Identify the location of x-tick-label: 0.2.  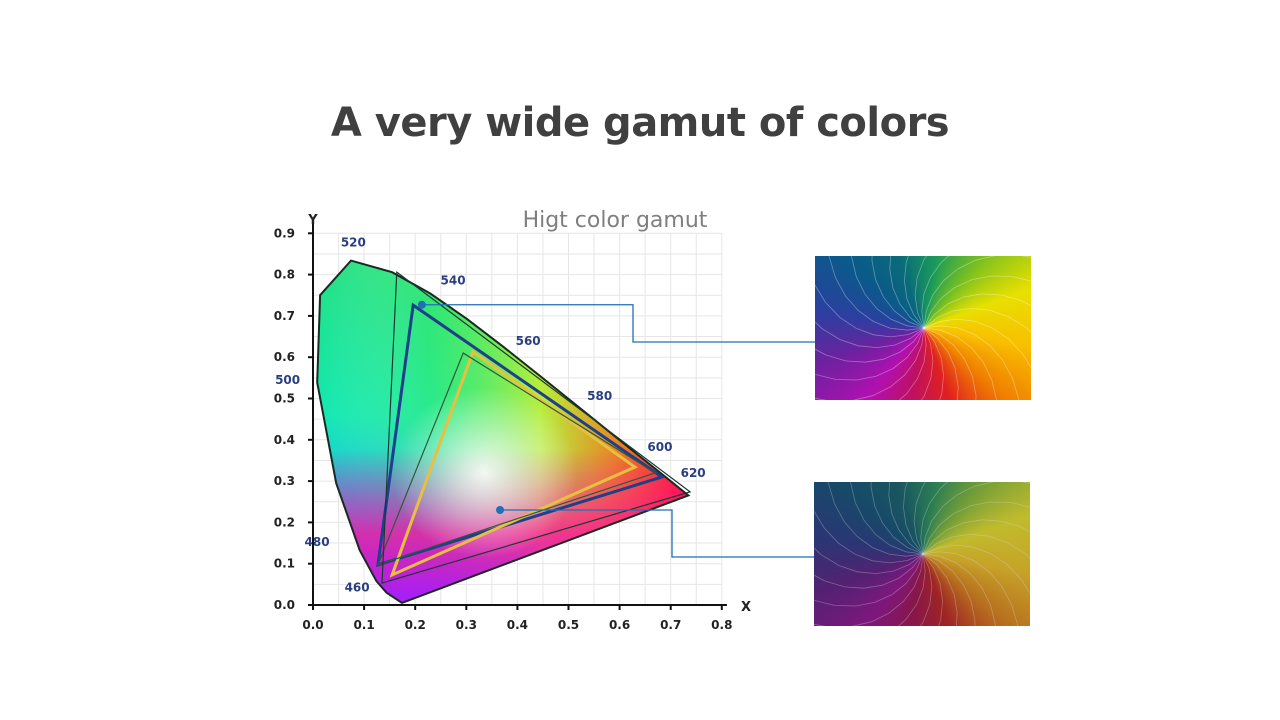
(415, 625).